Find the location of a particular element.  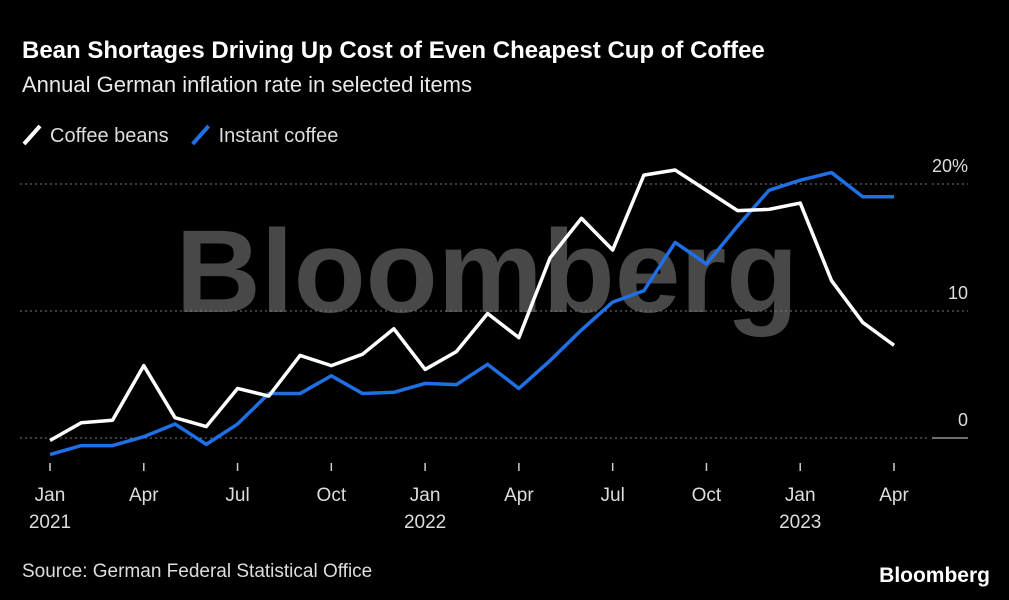

watermark: Bloomberg is located at coordinates (487, 272).